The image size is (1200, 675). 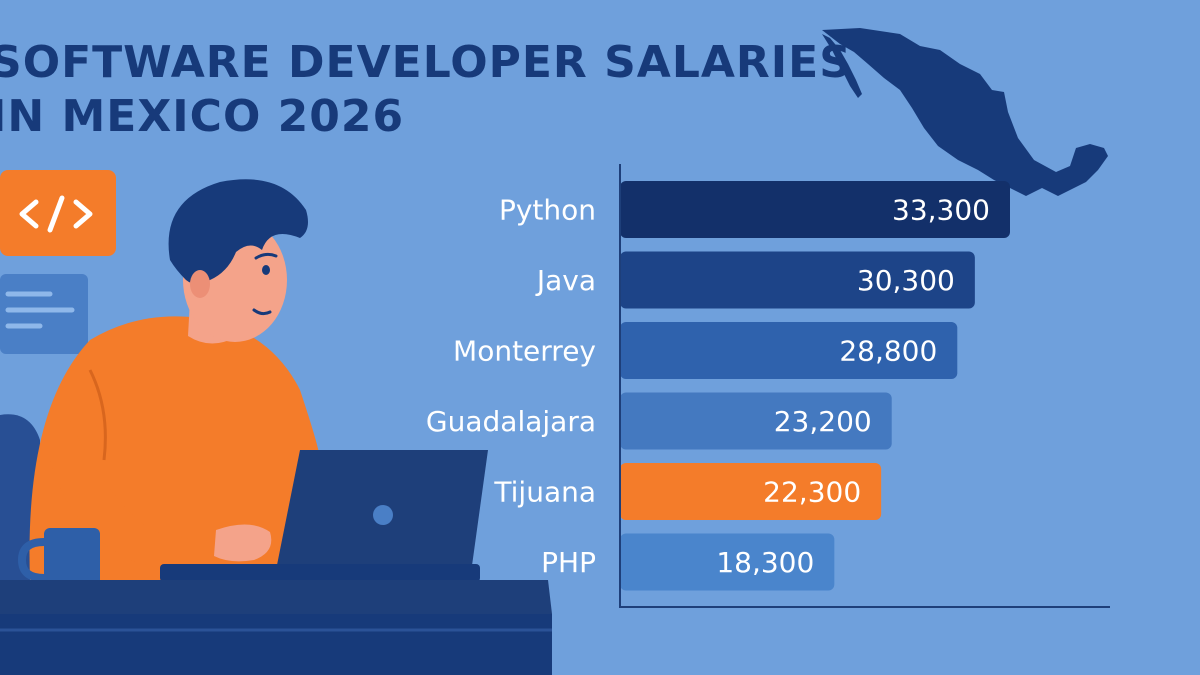 What do you see at coordinates (941, 210) in the screenshot?
I see `value-label-python: 33,300` at bounding box center [941, 210].